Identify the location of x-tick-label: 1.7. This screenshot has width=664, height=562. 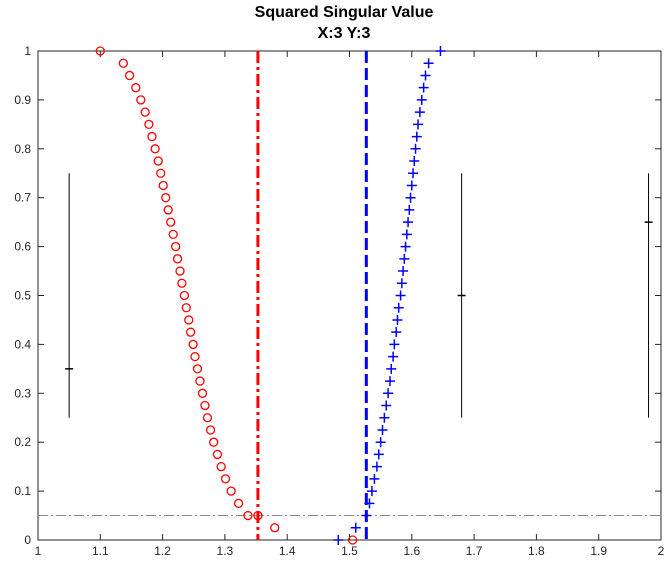
(474, 551).